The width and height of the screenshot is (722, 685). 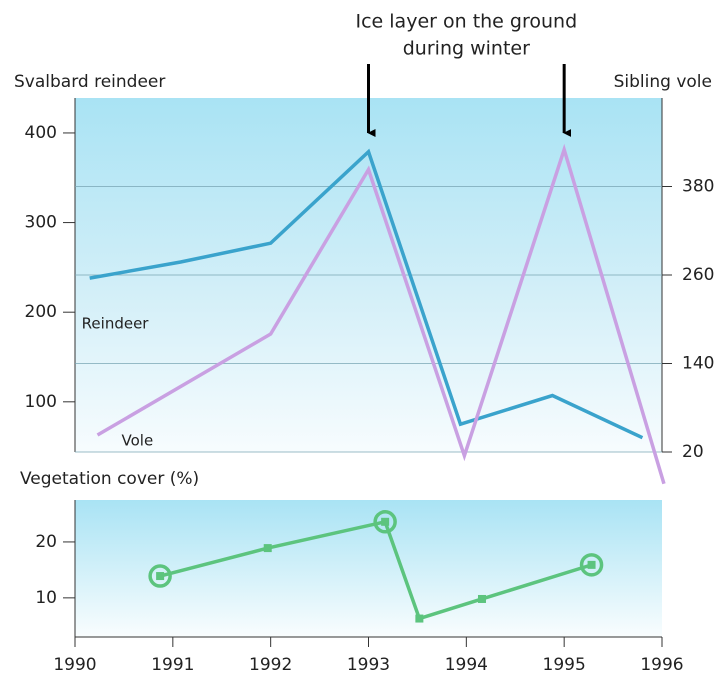 I want to click on y-tick-label: 200, so click(x=41, y=312).